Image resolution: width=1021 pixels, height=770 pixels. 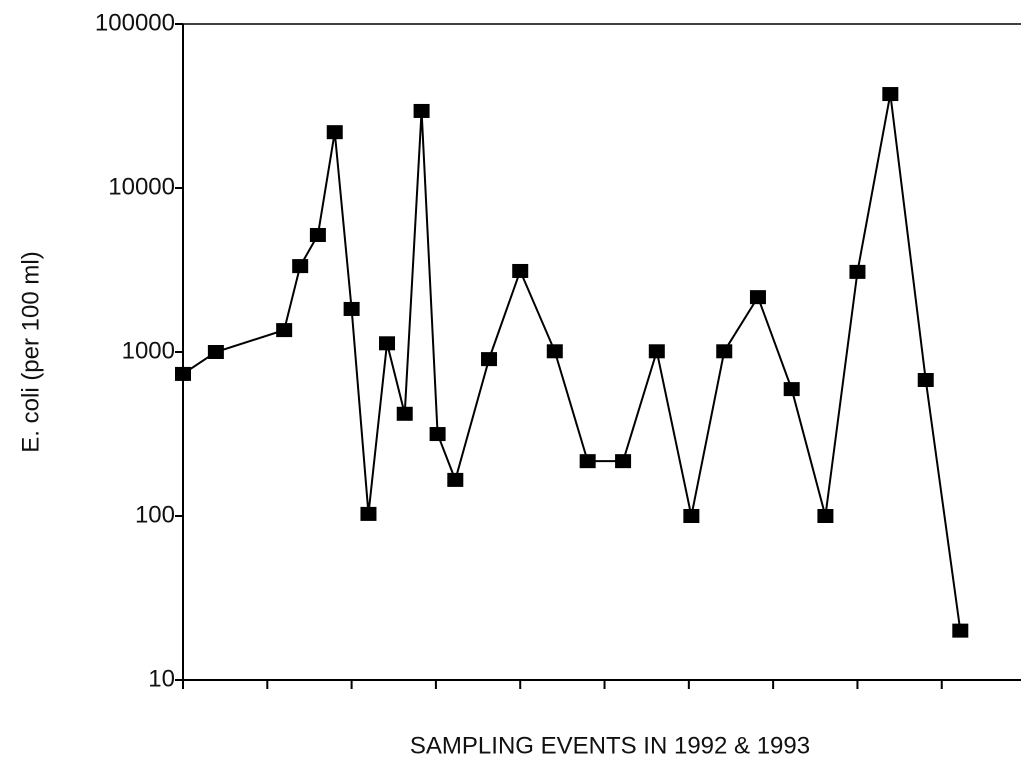 What do you see at coordinates (135, 22) in the screenshot?
I see `y-tick-label: 100000` at bounding box center [135, 22].